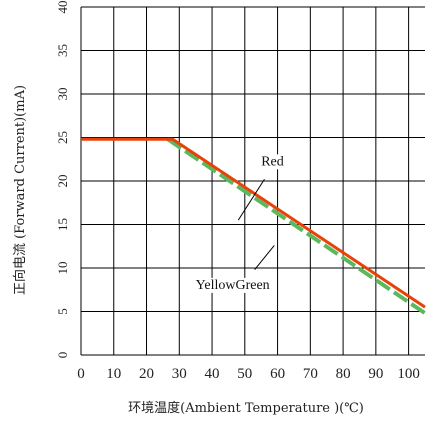  I want to click on x-tick-label: 80, so click(343, 374).